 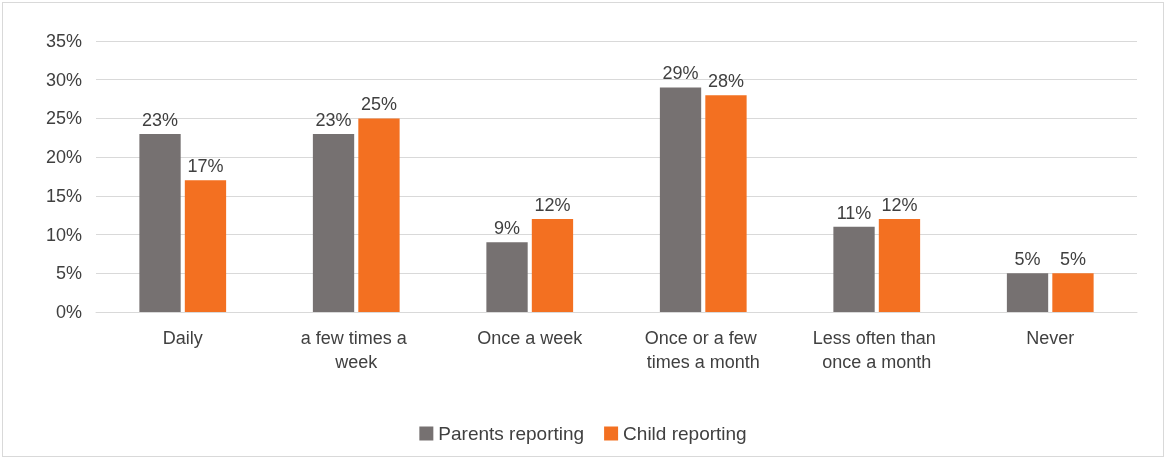 What do you see at coordinates (511, 433) in the screenshot?
I see `legend-label: Parents reporting` at bounding box center [511, 433].